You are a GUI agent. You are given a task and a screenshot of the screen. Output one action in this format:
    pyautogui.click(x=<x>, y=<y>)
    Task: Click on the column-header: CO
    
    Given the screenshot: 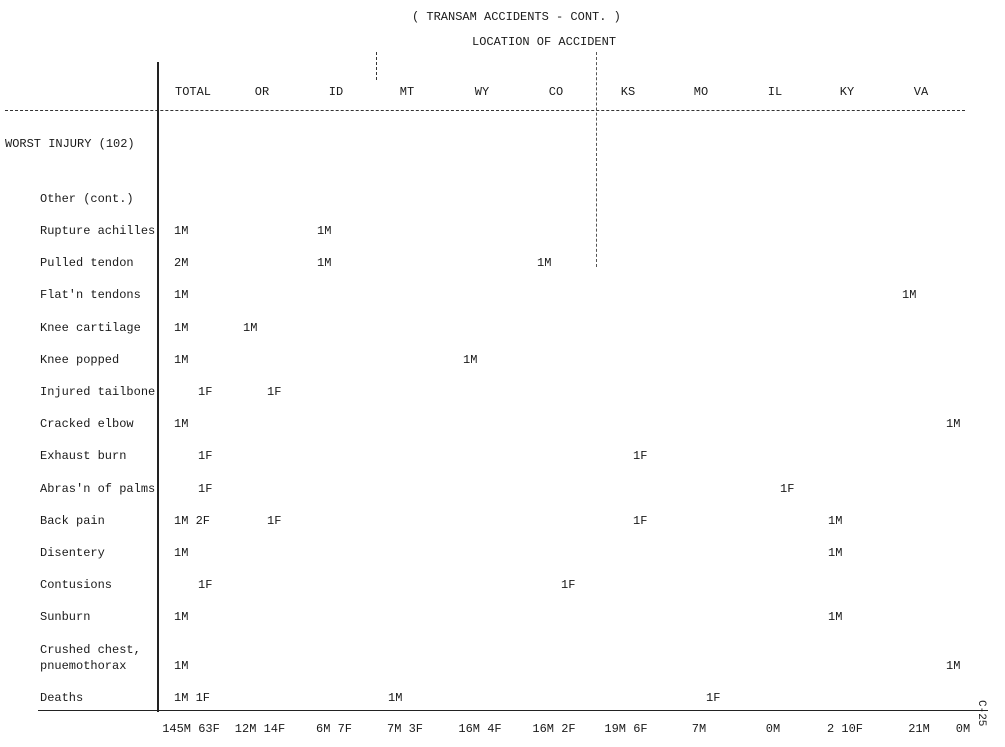 What is the action you would take?
    pyautogui.click(x=556, y=92)
    